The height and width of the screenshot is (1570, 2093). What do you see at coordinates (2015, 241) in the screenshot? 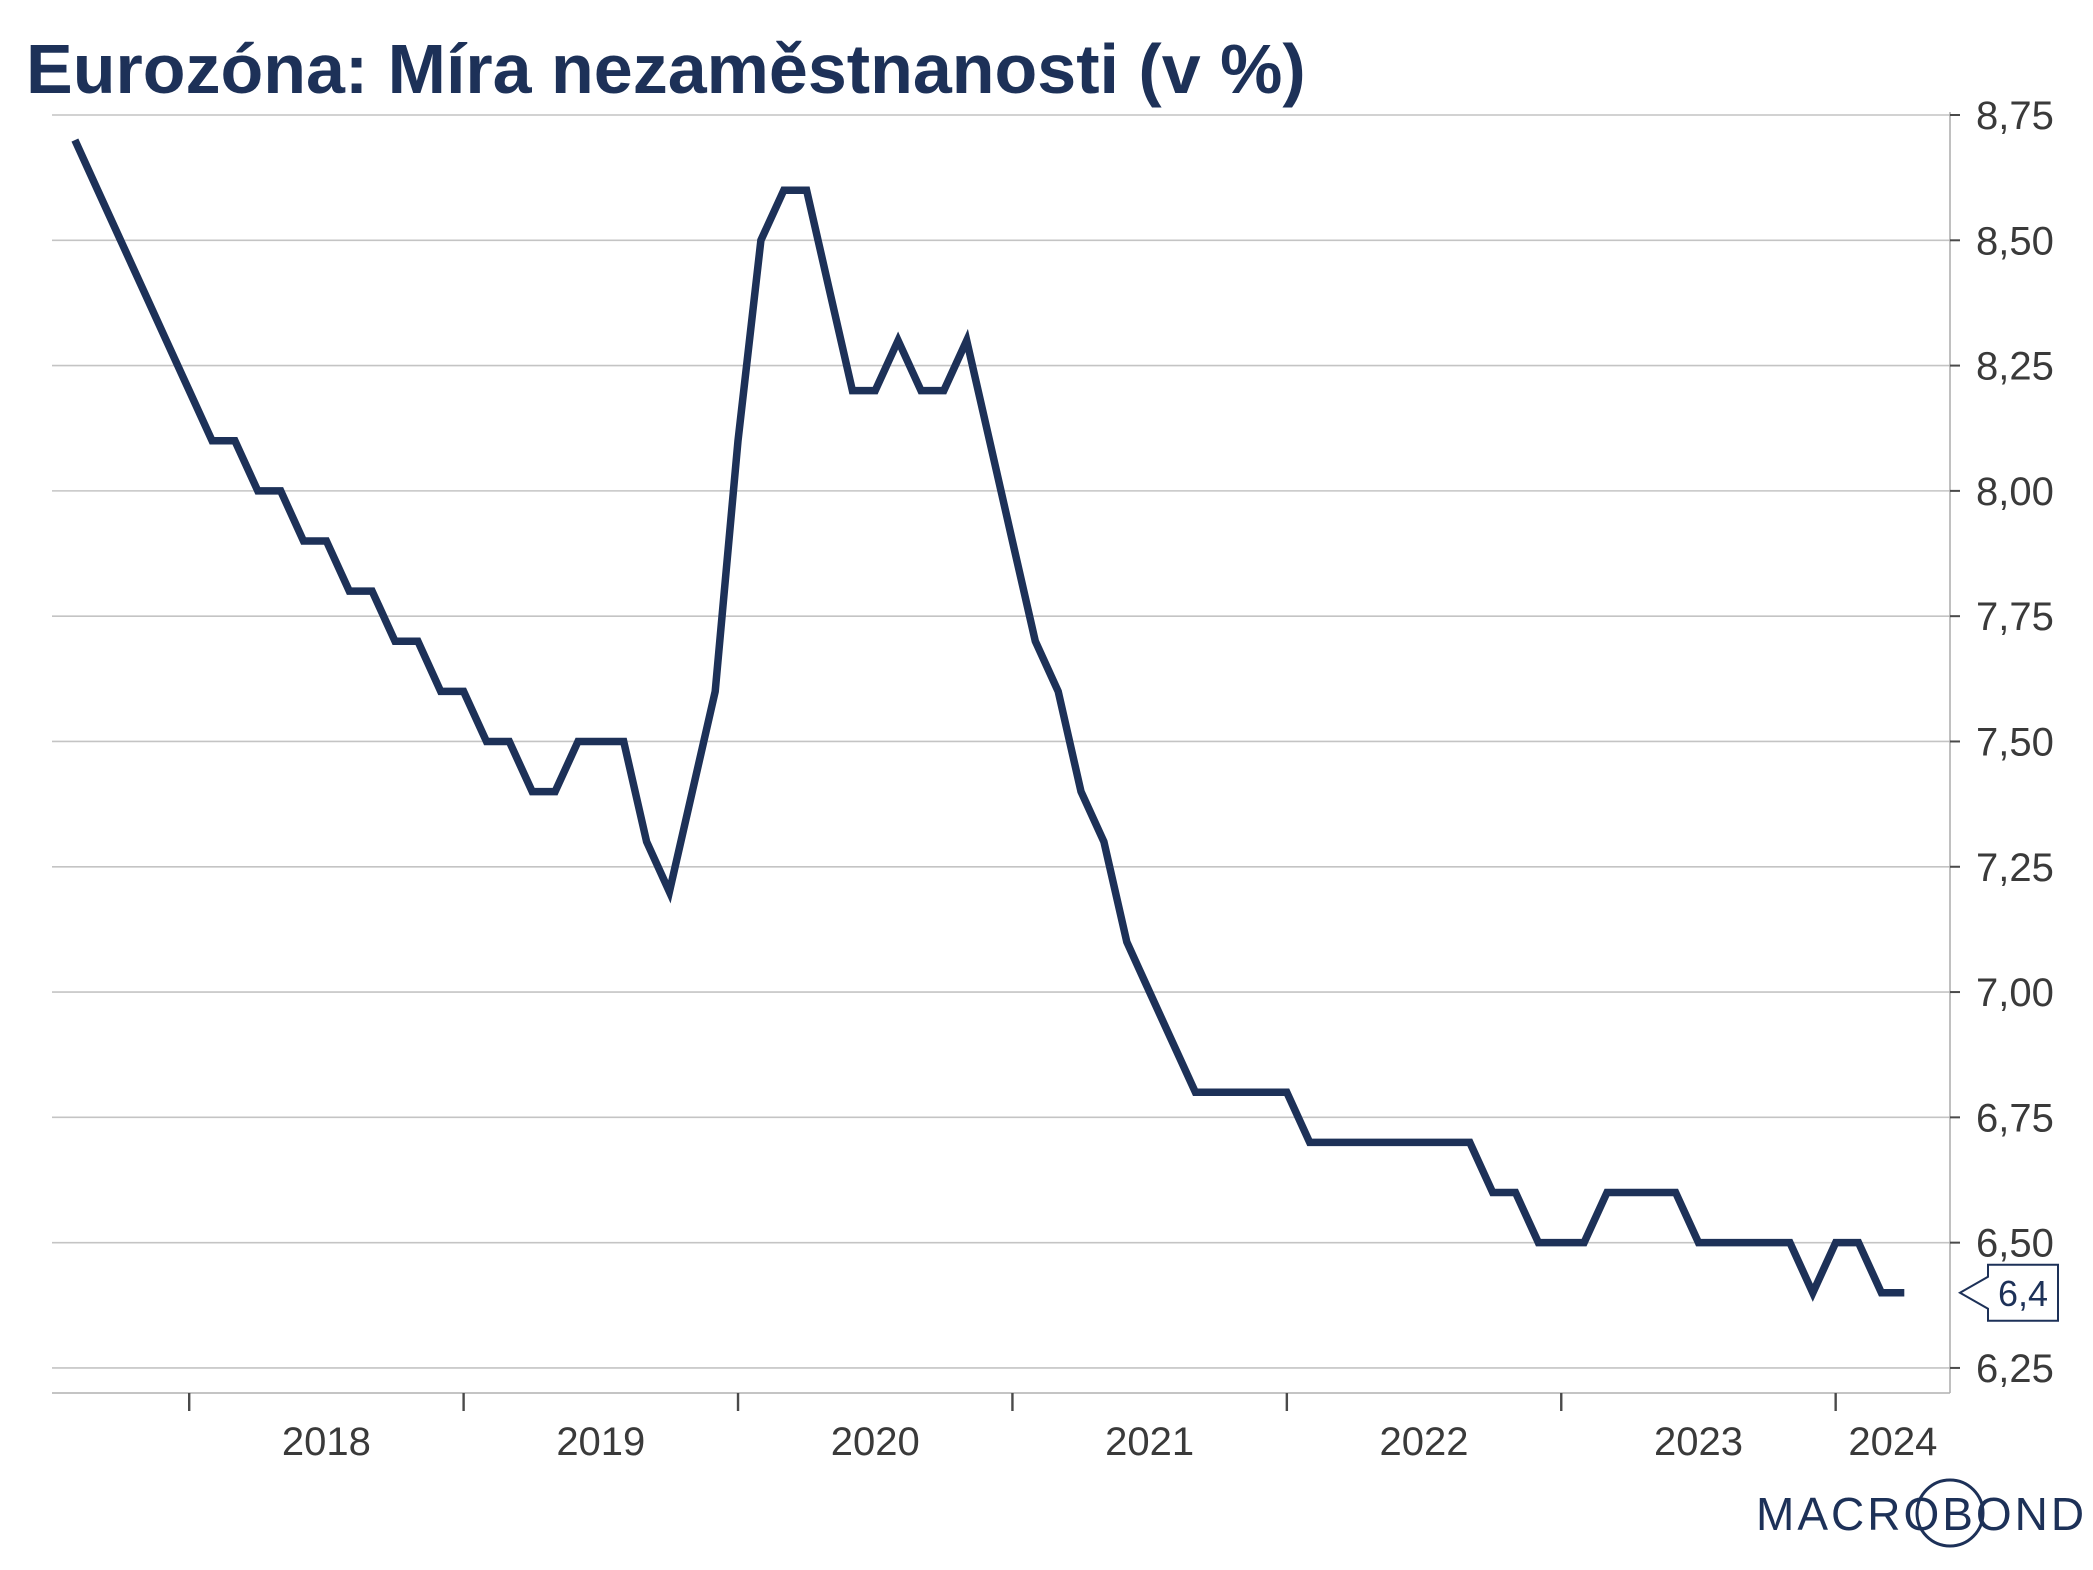
I see `y-tick-label: 8,50` at bounding box center [2015, 241].